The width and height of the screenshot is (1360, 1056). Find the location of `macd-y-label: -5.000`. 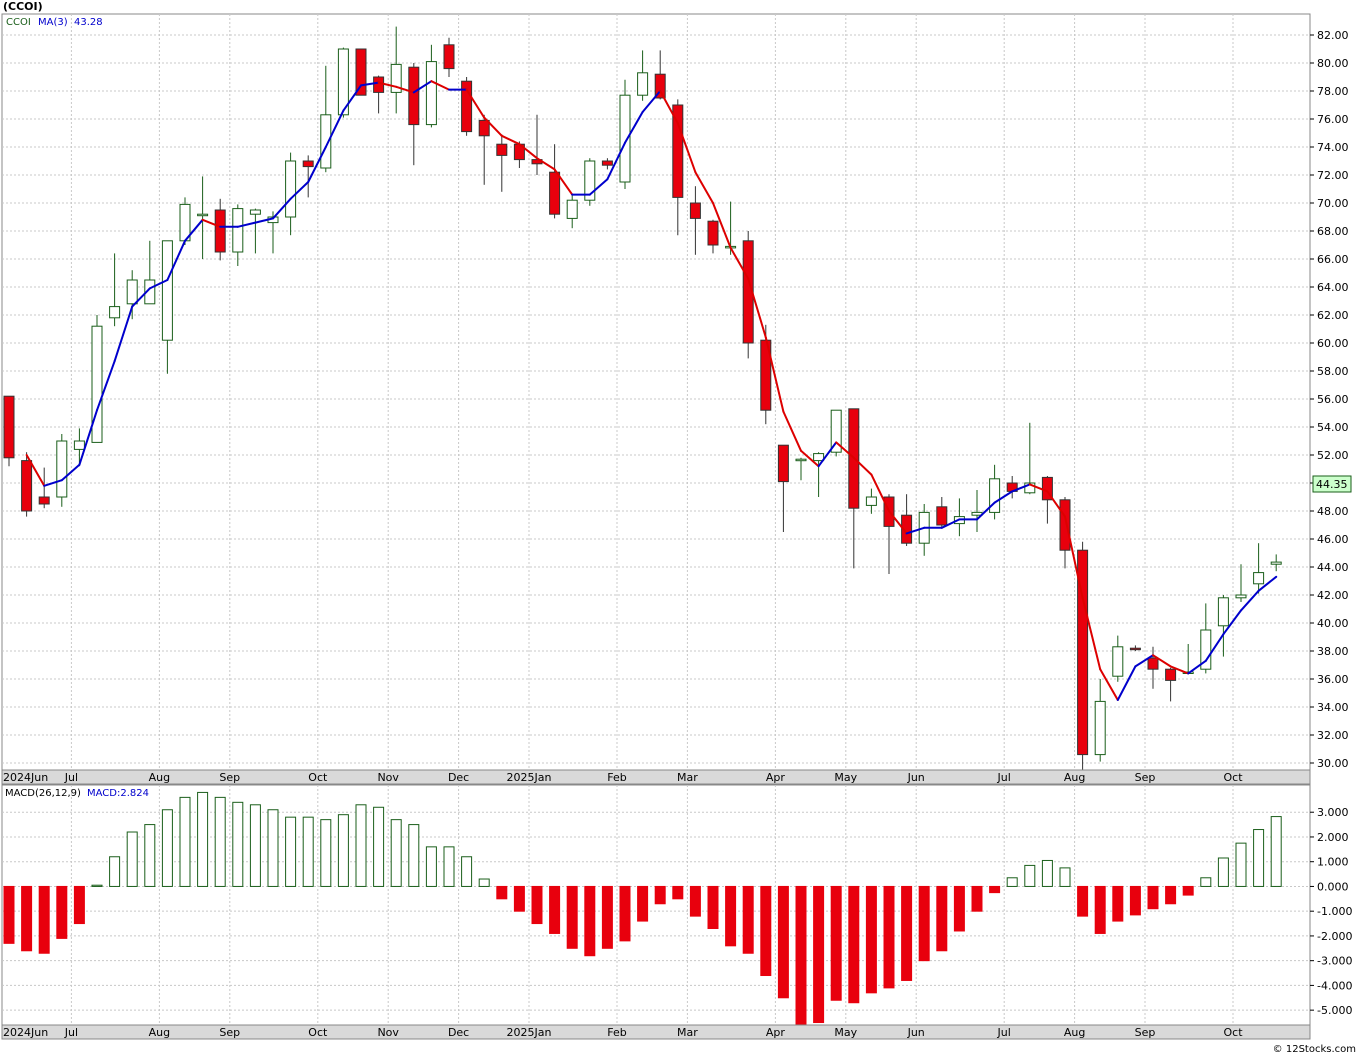

macd-y-label: -5.000 is located at coordinates (1334, 1010).